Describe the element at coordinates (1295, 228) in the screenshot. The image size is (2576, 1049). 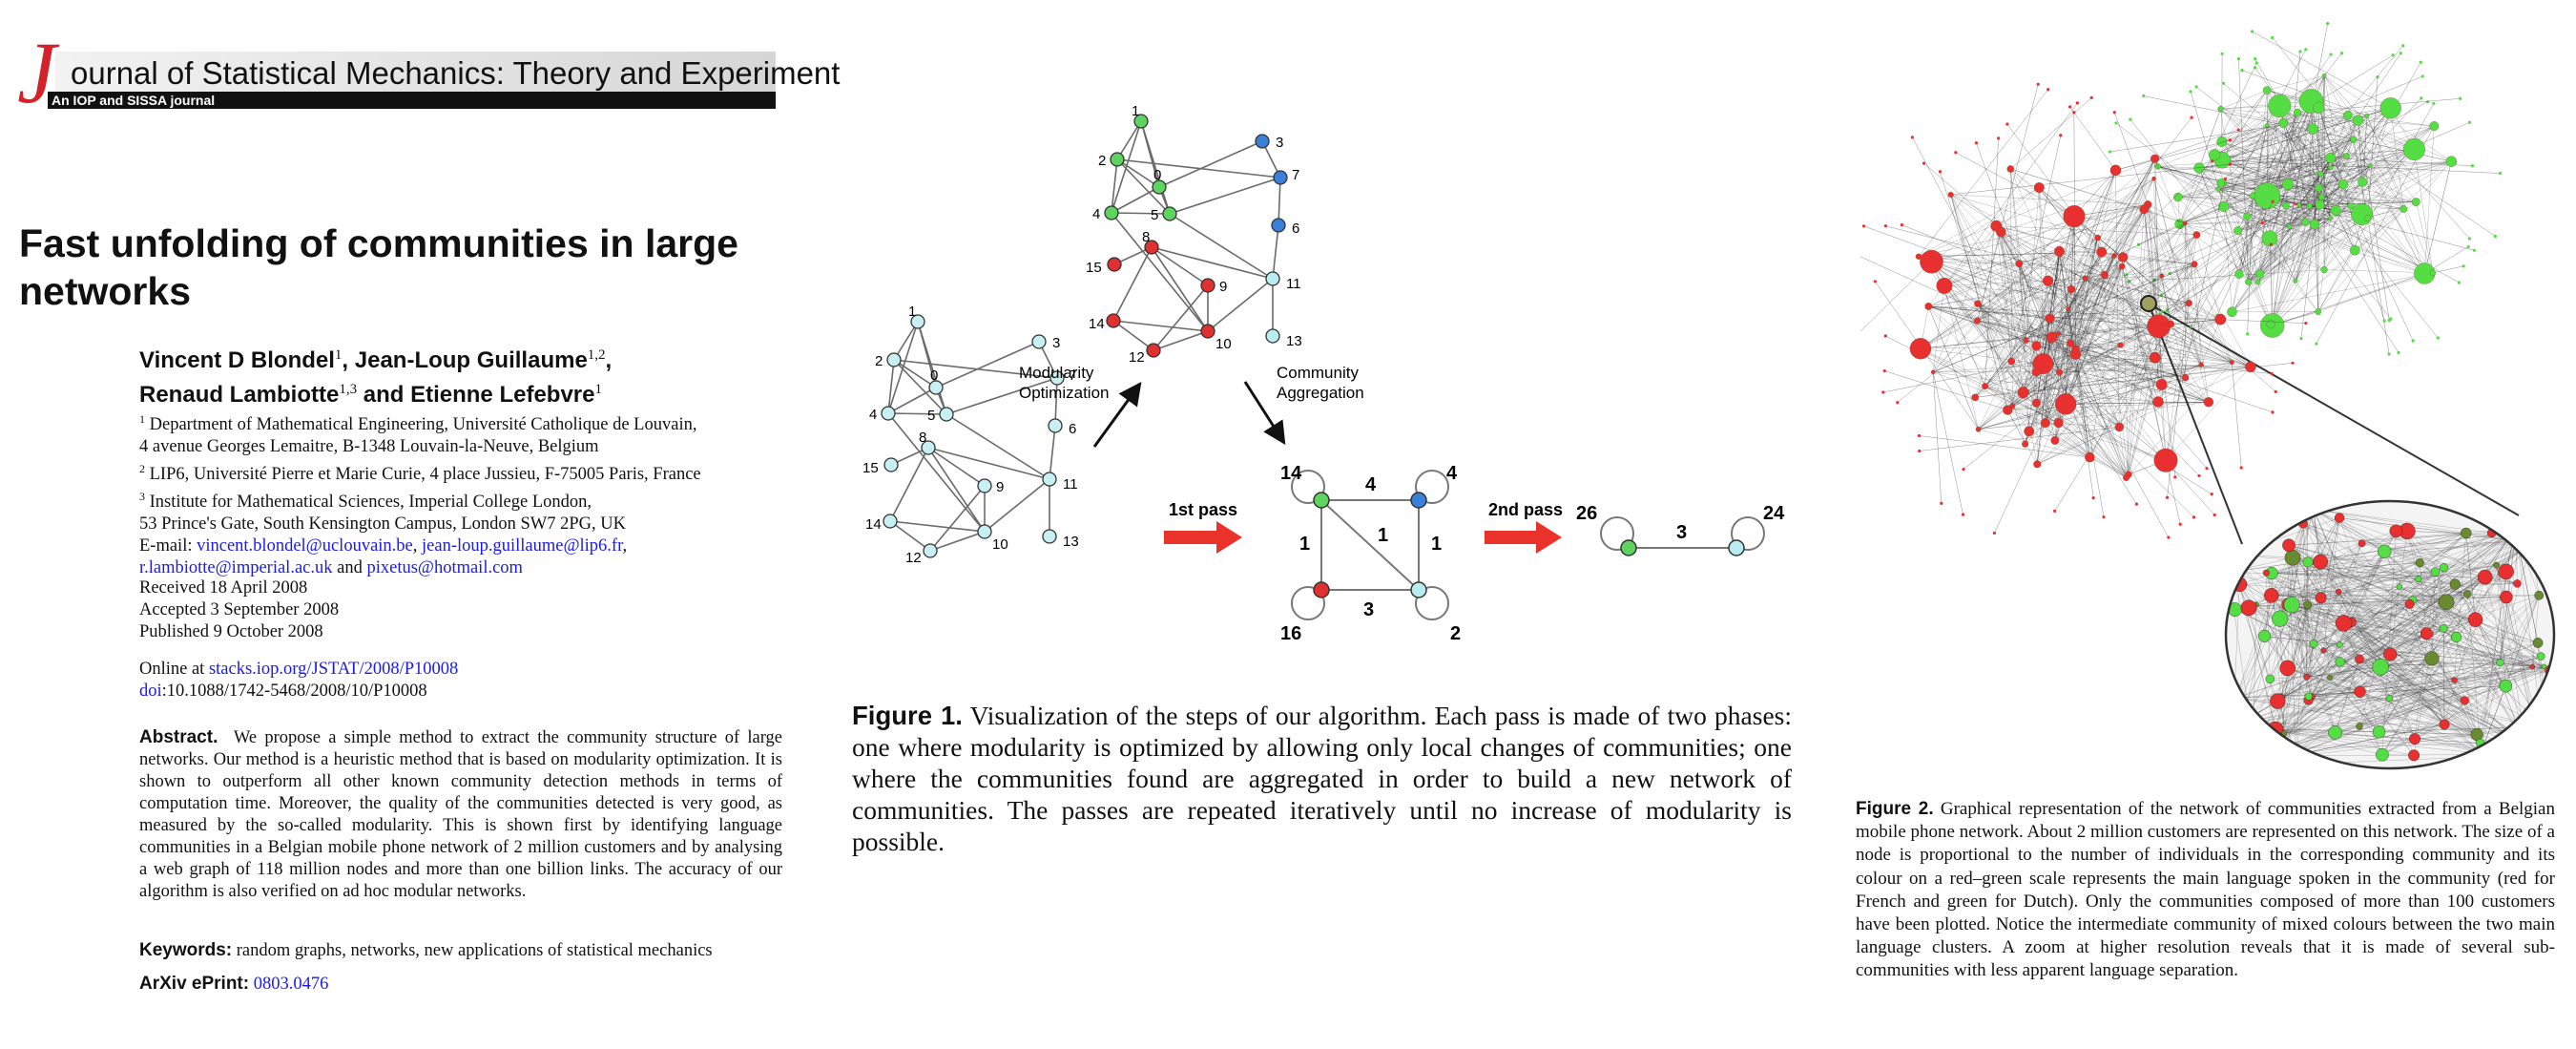
I see `network-node-label: 6` at that location.